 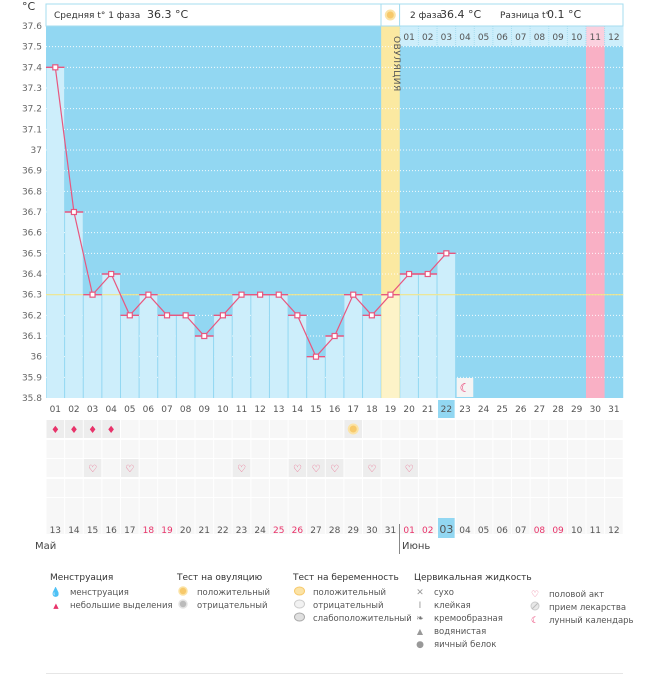 What do you see at coordinates (465, 38) in the screenshot?
I see `next-cycle-day-label: 04` at bounding box center [465, 38].